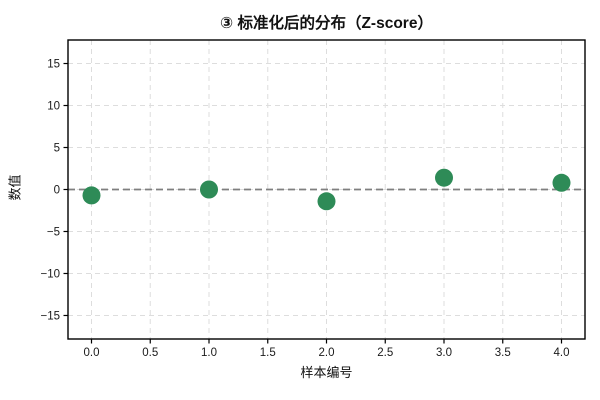 This screenshot has width=600, height=400. What do you see at coordinates (50, 316) in the screenshot?
I see `y-tick-label: −15` at bounding box center [50, 316].